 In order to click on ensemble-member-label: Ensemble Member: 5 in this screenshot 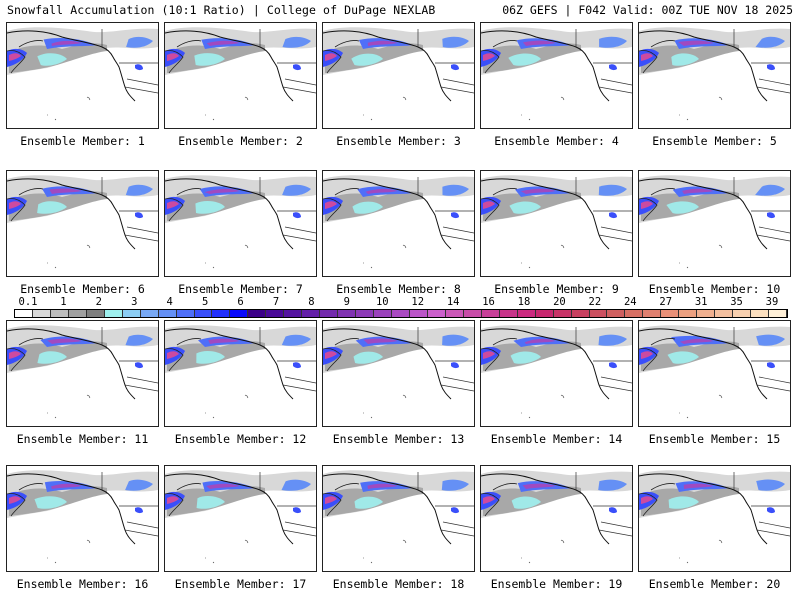, I will do `click(714, 141)`.